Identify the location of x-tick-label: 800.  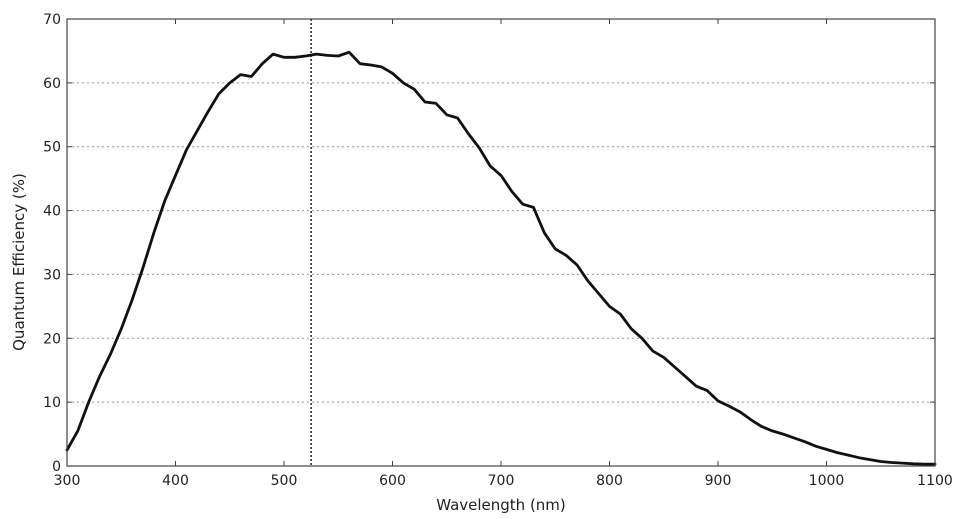
(609, 481).